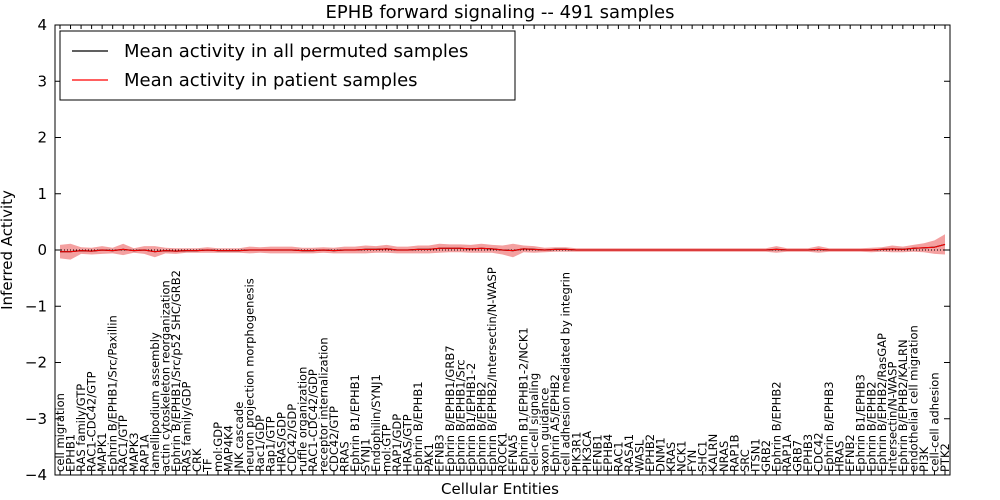 The height and width of the screenshot is (500, 1000). I want to click on patient-mean-line, so click(503, 248).